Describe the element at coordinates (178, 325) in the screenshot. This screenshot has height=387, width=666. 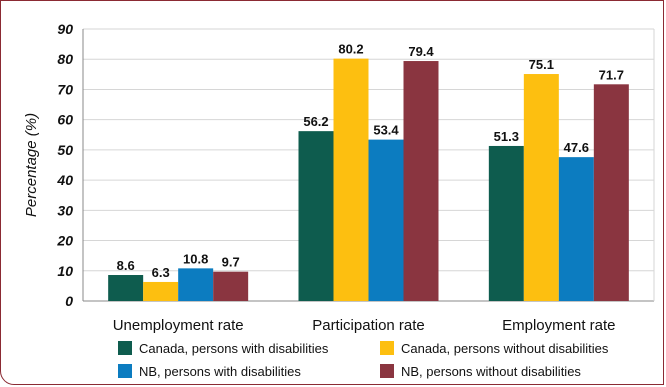
I see `category-label: Unemployment rate` at that location.